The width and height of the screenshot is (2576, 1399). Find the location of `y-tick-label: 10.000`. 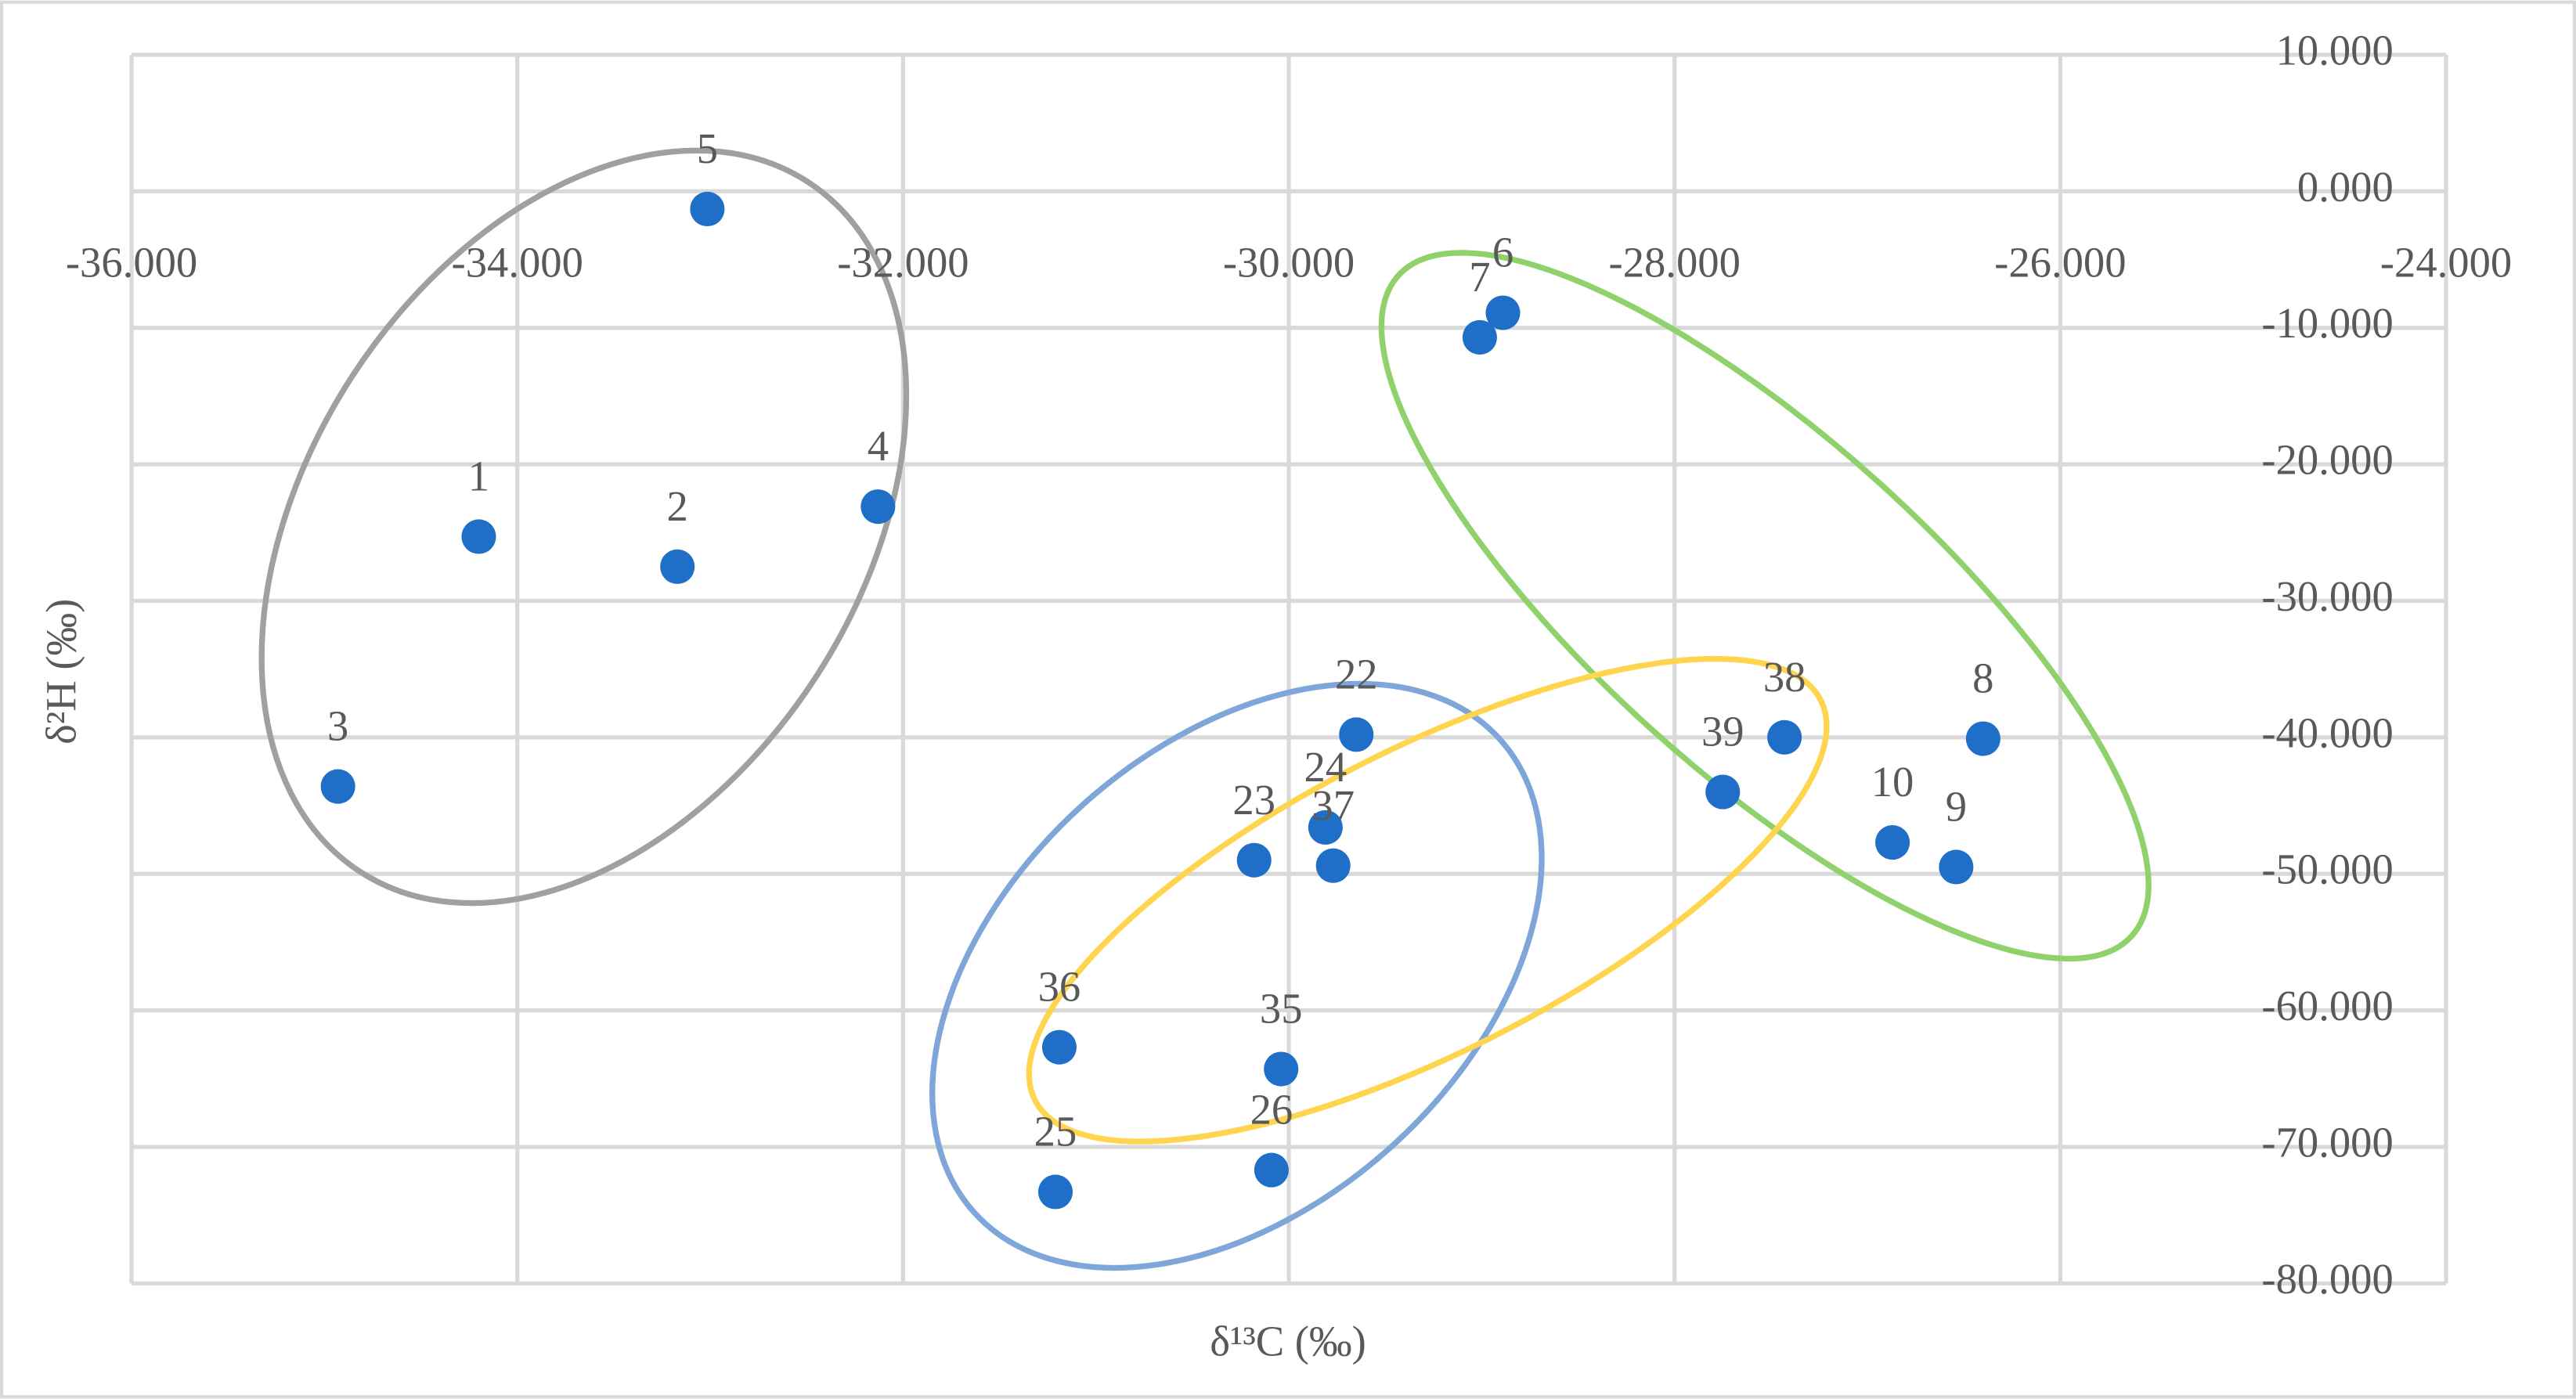

y-tick-label: 10.000 is located at coordinates (2335, 50).